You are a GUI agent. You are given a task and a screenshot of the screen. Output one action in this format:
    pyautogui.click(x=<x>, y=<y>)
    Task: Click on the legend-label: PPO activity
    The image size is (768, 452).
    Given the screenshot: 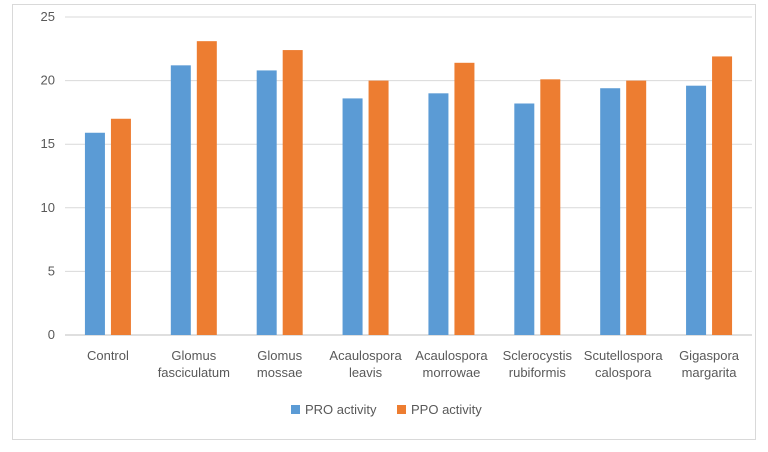 What is the action you would take?
    pyautogui.click(x=446, y=409)
    